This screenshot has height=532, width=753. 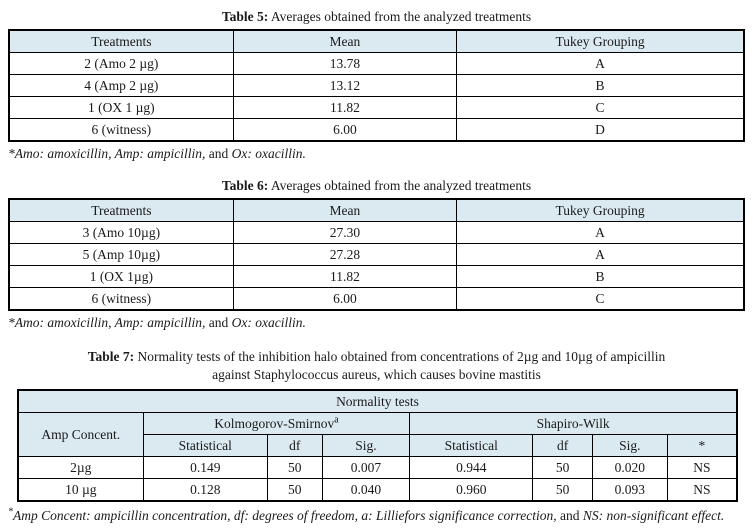 What do you see at coordinates (121, 85) in the screenshot?
I see `table-cell: 4 (Amp 2 µg)` at bounding box center [121, 85].